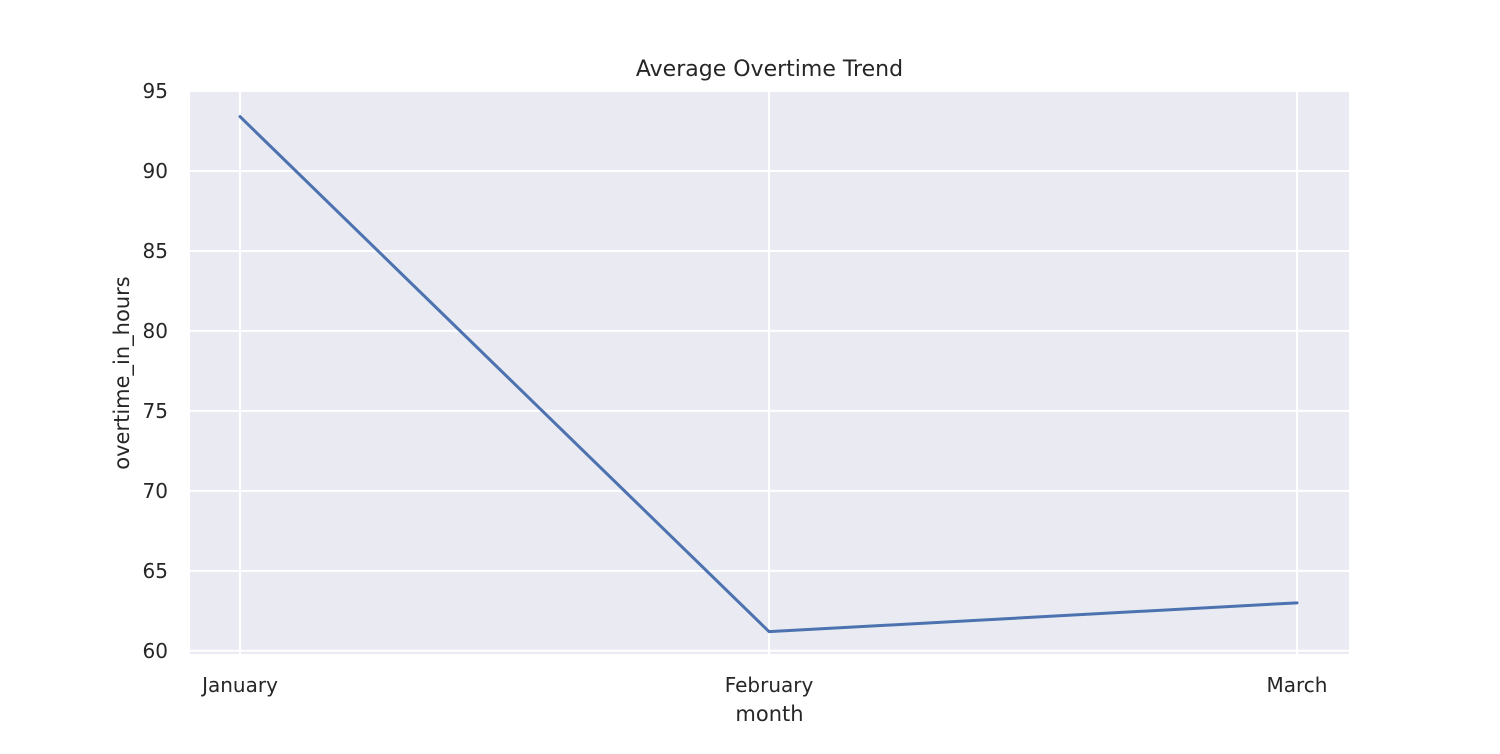 The height and width of the screenshot is (754, 1500). I want to click on y-tick-label: 90, so click(155, 171).